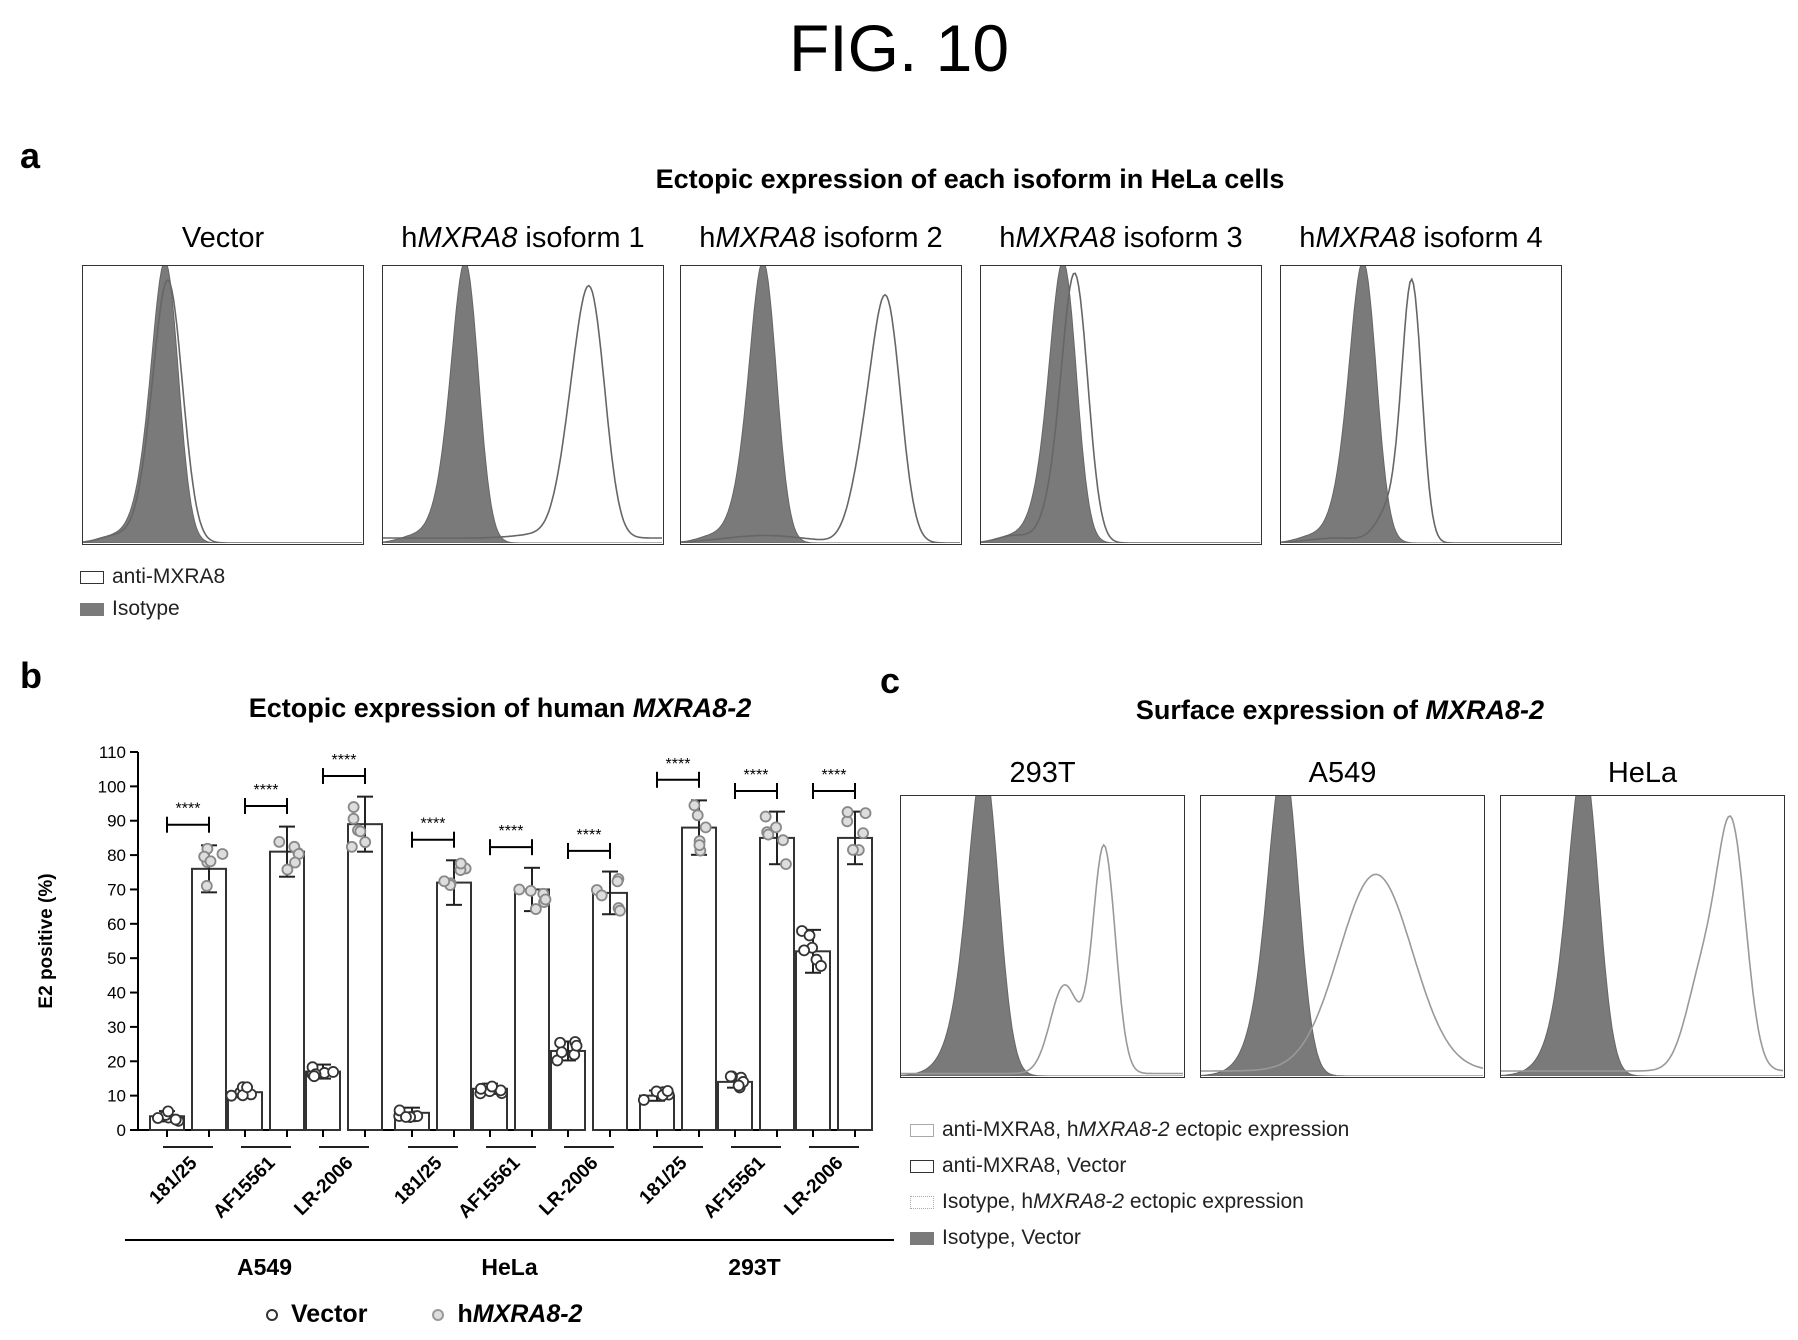 The width and height of the screenshot is (1798, 1340). What do you see at coordinates (1107, 1202) in the screenshot?
I see `panel-c-legend-item: Isotype, hMXRA8-2 ectopic expression` at bounding box center [1107, 1202].